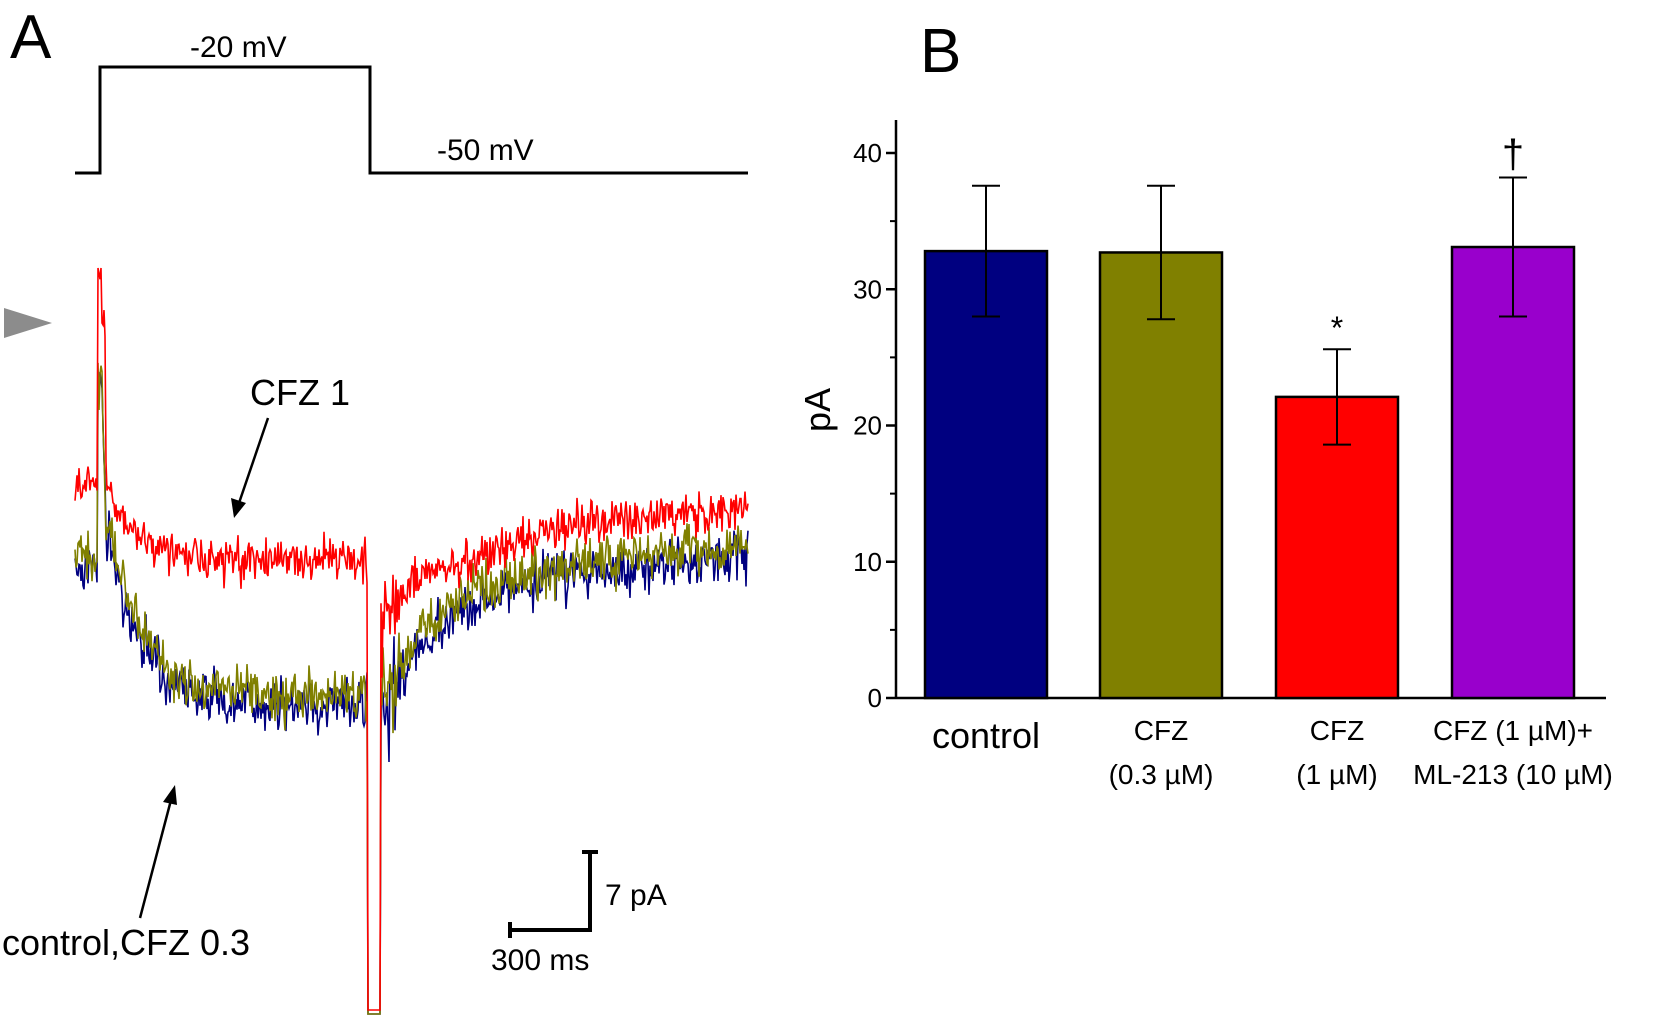 The image size is (1654, 1016). Describe the element at coordinates (875, 698) in the screenshot. I see `y-tick-label: 0` at that location.